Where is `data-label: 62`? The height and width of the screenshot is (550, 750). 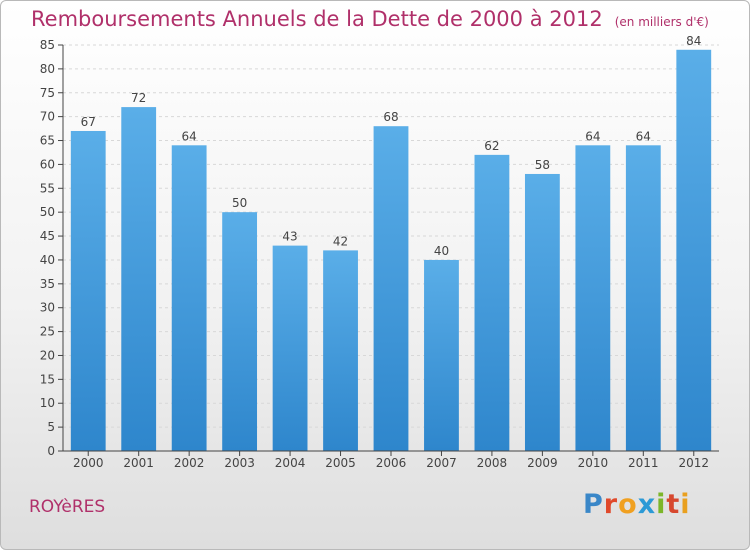
data-label: 62 is located at coordinates (491, 146).